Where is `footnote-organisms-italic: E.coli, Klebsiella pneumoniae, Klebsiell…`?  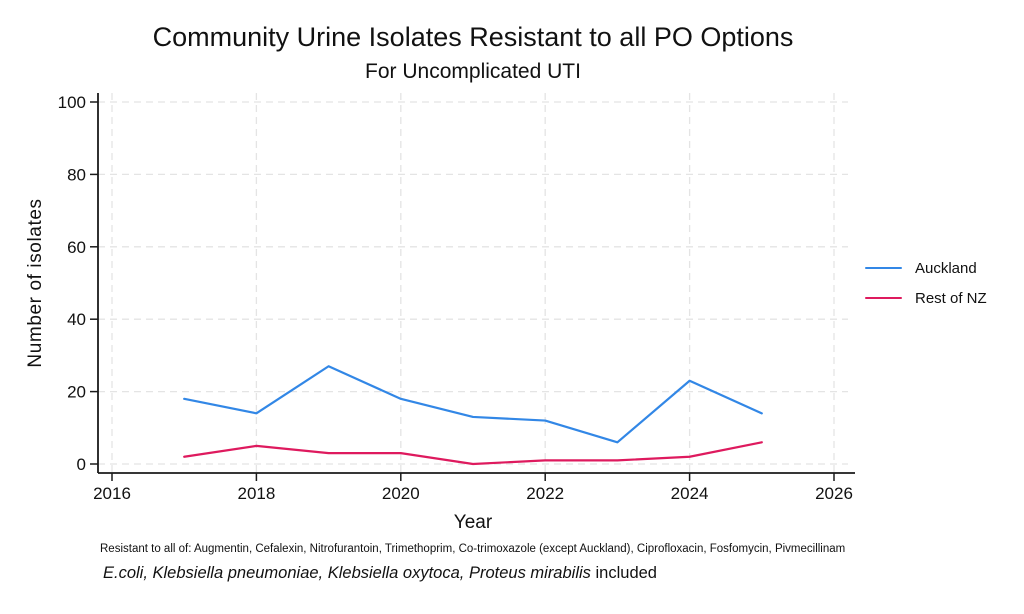 footnote-organisms-italic: E.coli, Klebsiella pneumoniae, Klebsiell… is located at coordinates (347, 573).